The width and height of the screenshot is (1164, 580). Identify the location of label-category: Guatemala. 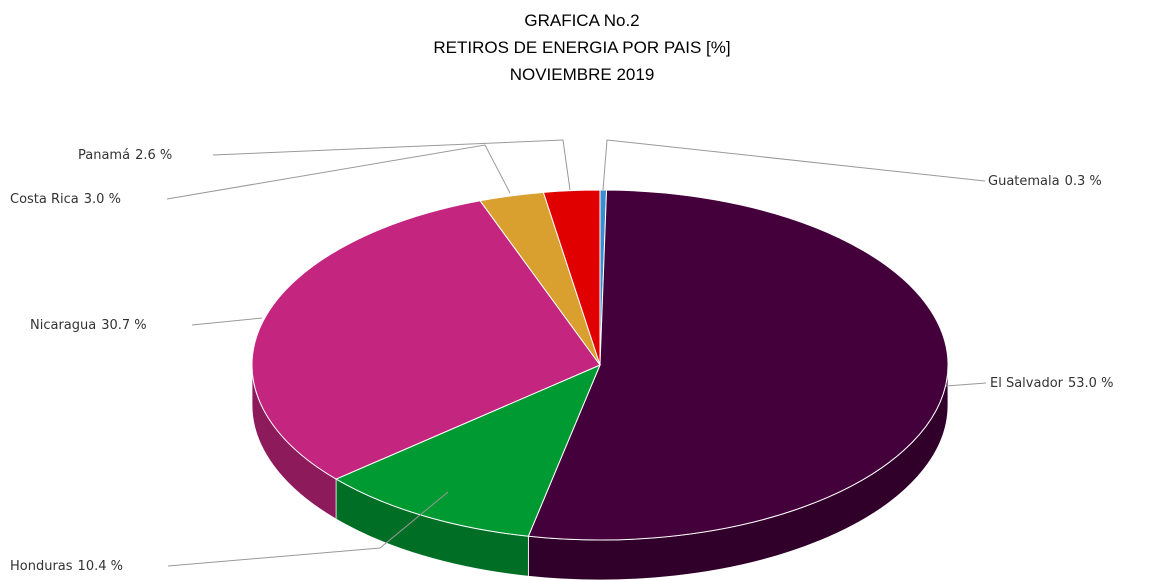
(1024, 181).